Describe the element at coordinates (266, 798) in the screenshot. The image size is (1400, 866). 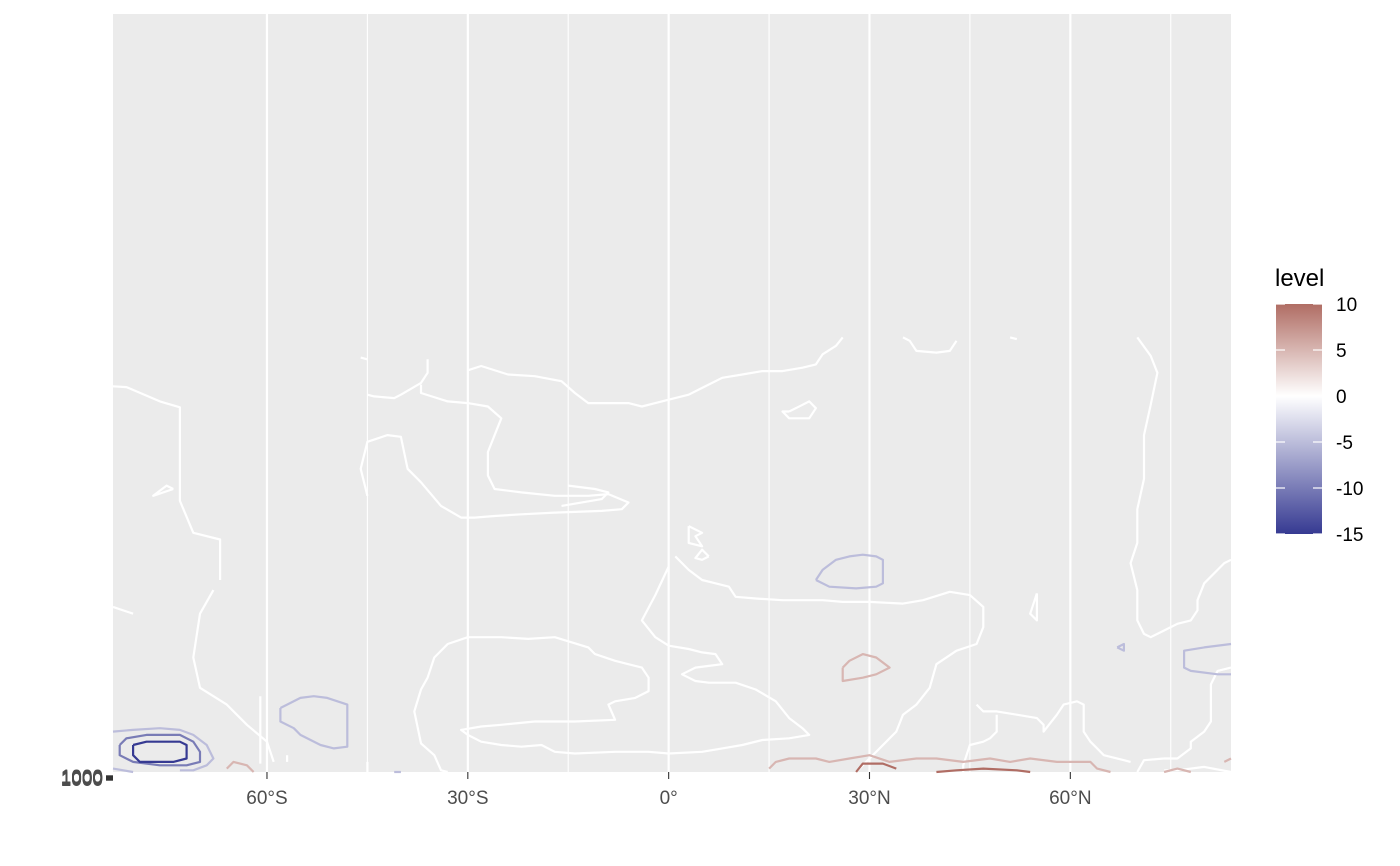
I see `x-tick-label: 60°S` at that location.